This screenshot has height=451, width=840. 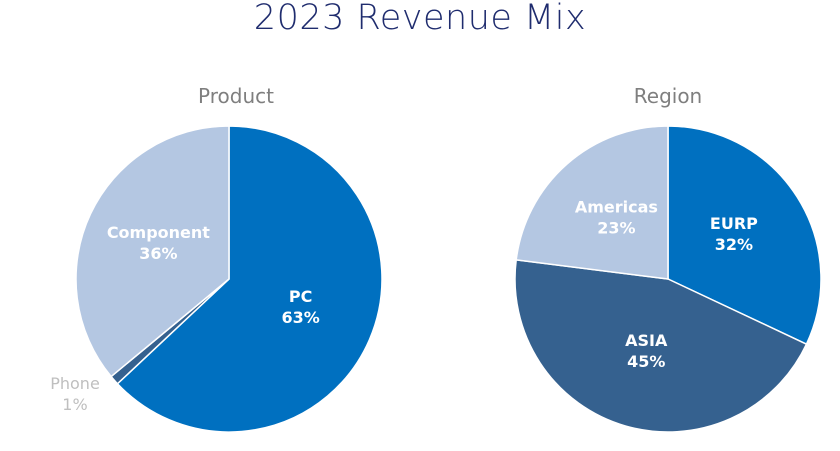 What do you see at coordinates (616, 217) in the screenshot?
I see `data-label-americas: Americas 23%` at bounding box center [616, 217].